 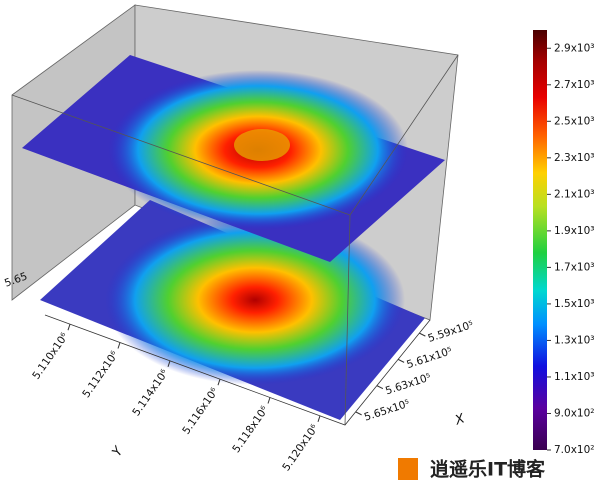 I want to click on y-tick-label: 5.116x10⁶, so click(x=200, y=411).